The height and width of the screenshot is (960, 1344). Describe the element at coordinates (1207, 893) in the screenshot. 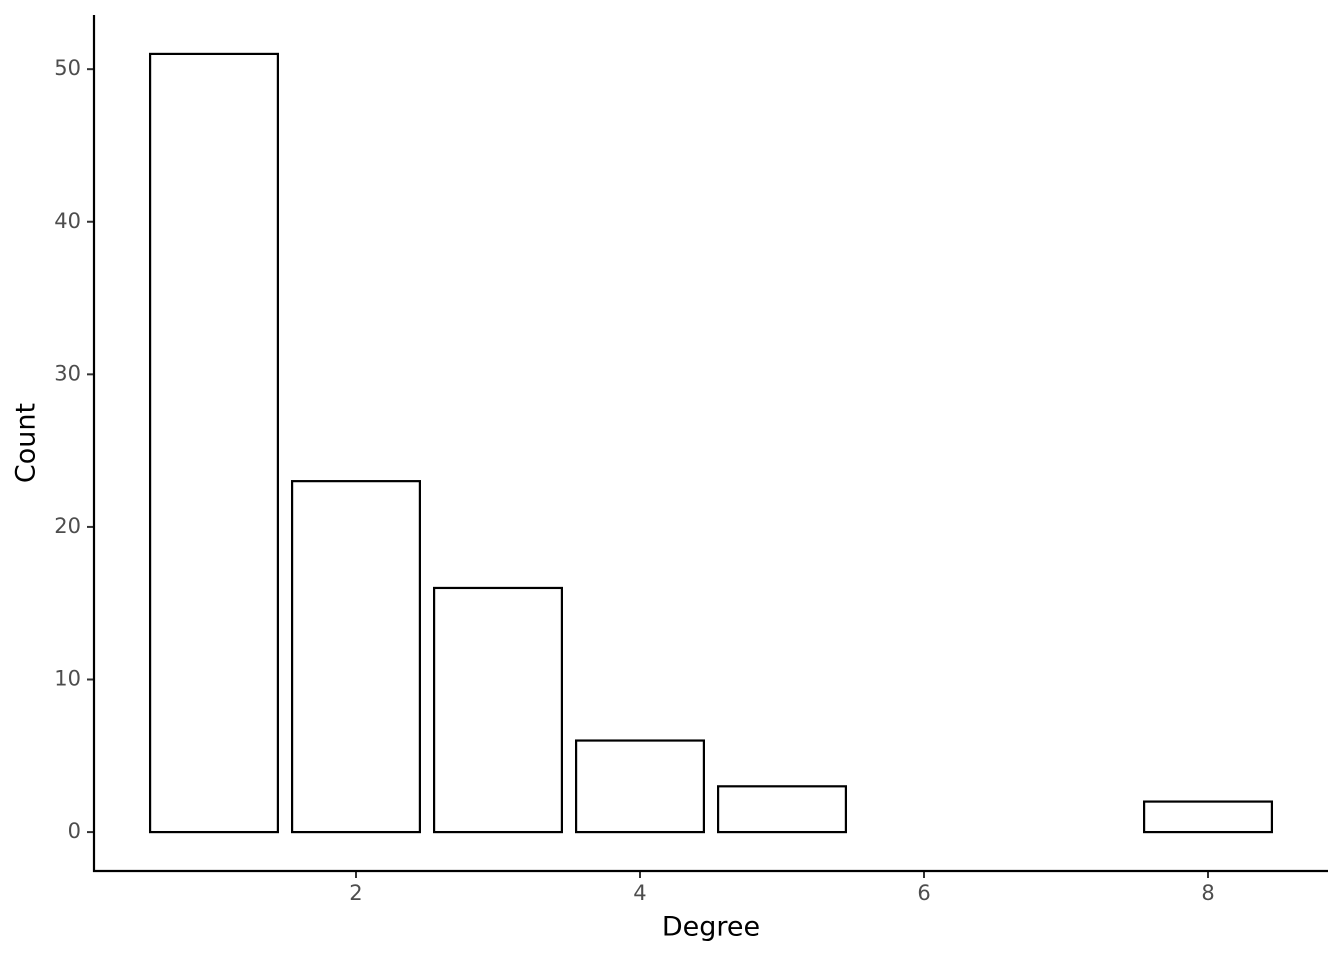

I see `x-tick-label: 8` at that location.